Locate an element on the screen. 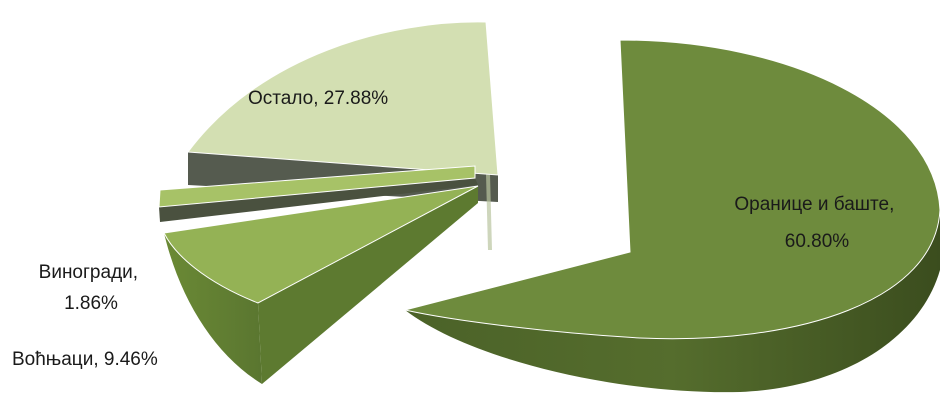 The width and height of the screenshot is (941, 410). slice-vocnjaci-inner is located at coordinates (368, 285).